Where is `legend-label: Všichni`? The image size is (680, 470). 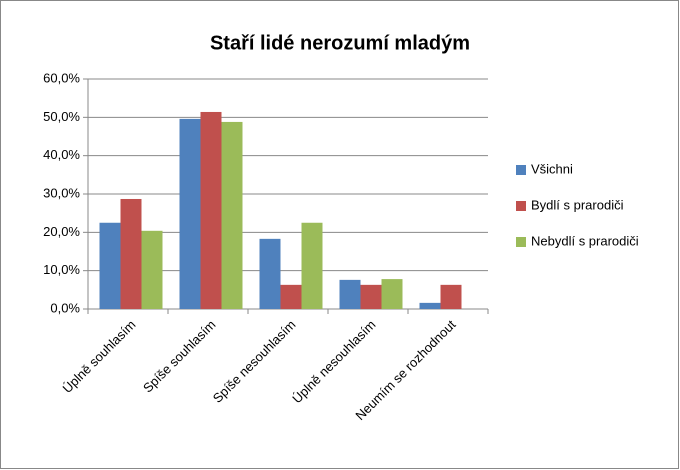 legend-label: Všichni is located at coordinates (552, 168).